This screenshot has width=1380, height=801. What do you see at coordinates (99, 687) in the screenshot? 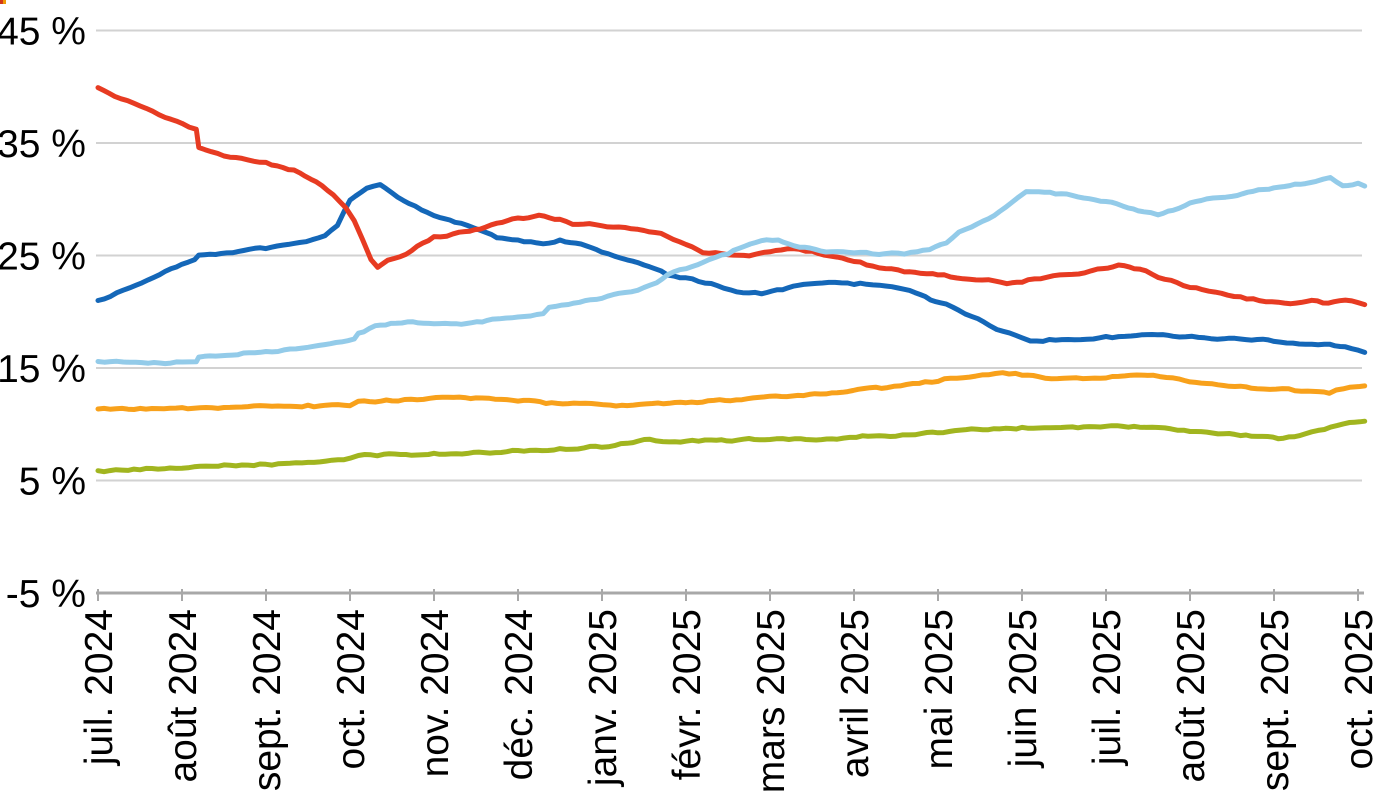
I see `x-axis-label: juil. 2024` at bounding box center [99, 687].